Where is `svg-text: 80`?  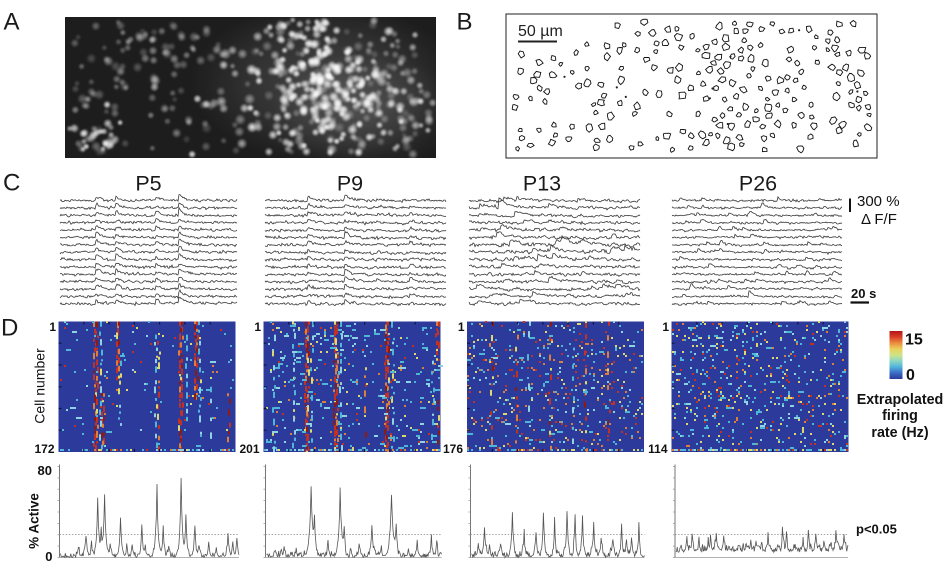
svg-text: 80 is located at coordinates (45, 470).